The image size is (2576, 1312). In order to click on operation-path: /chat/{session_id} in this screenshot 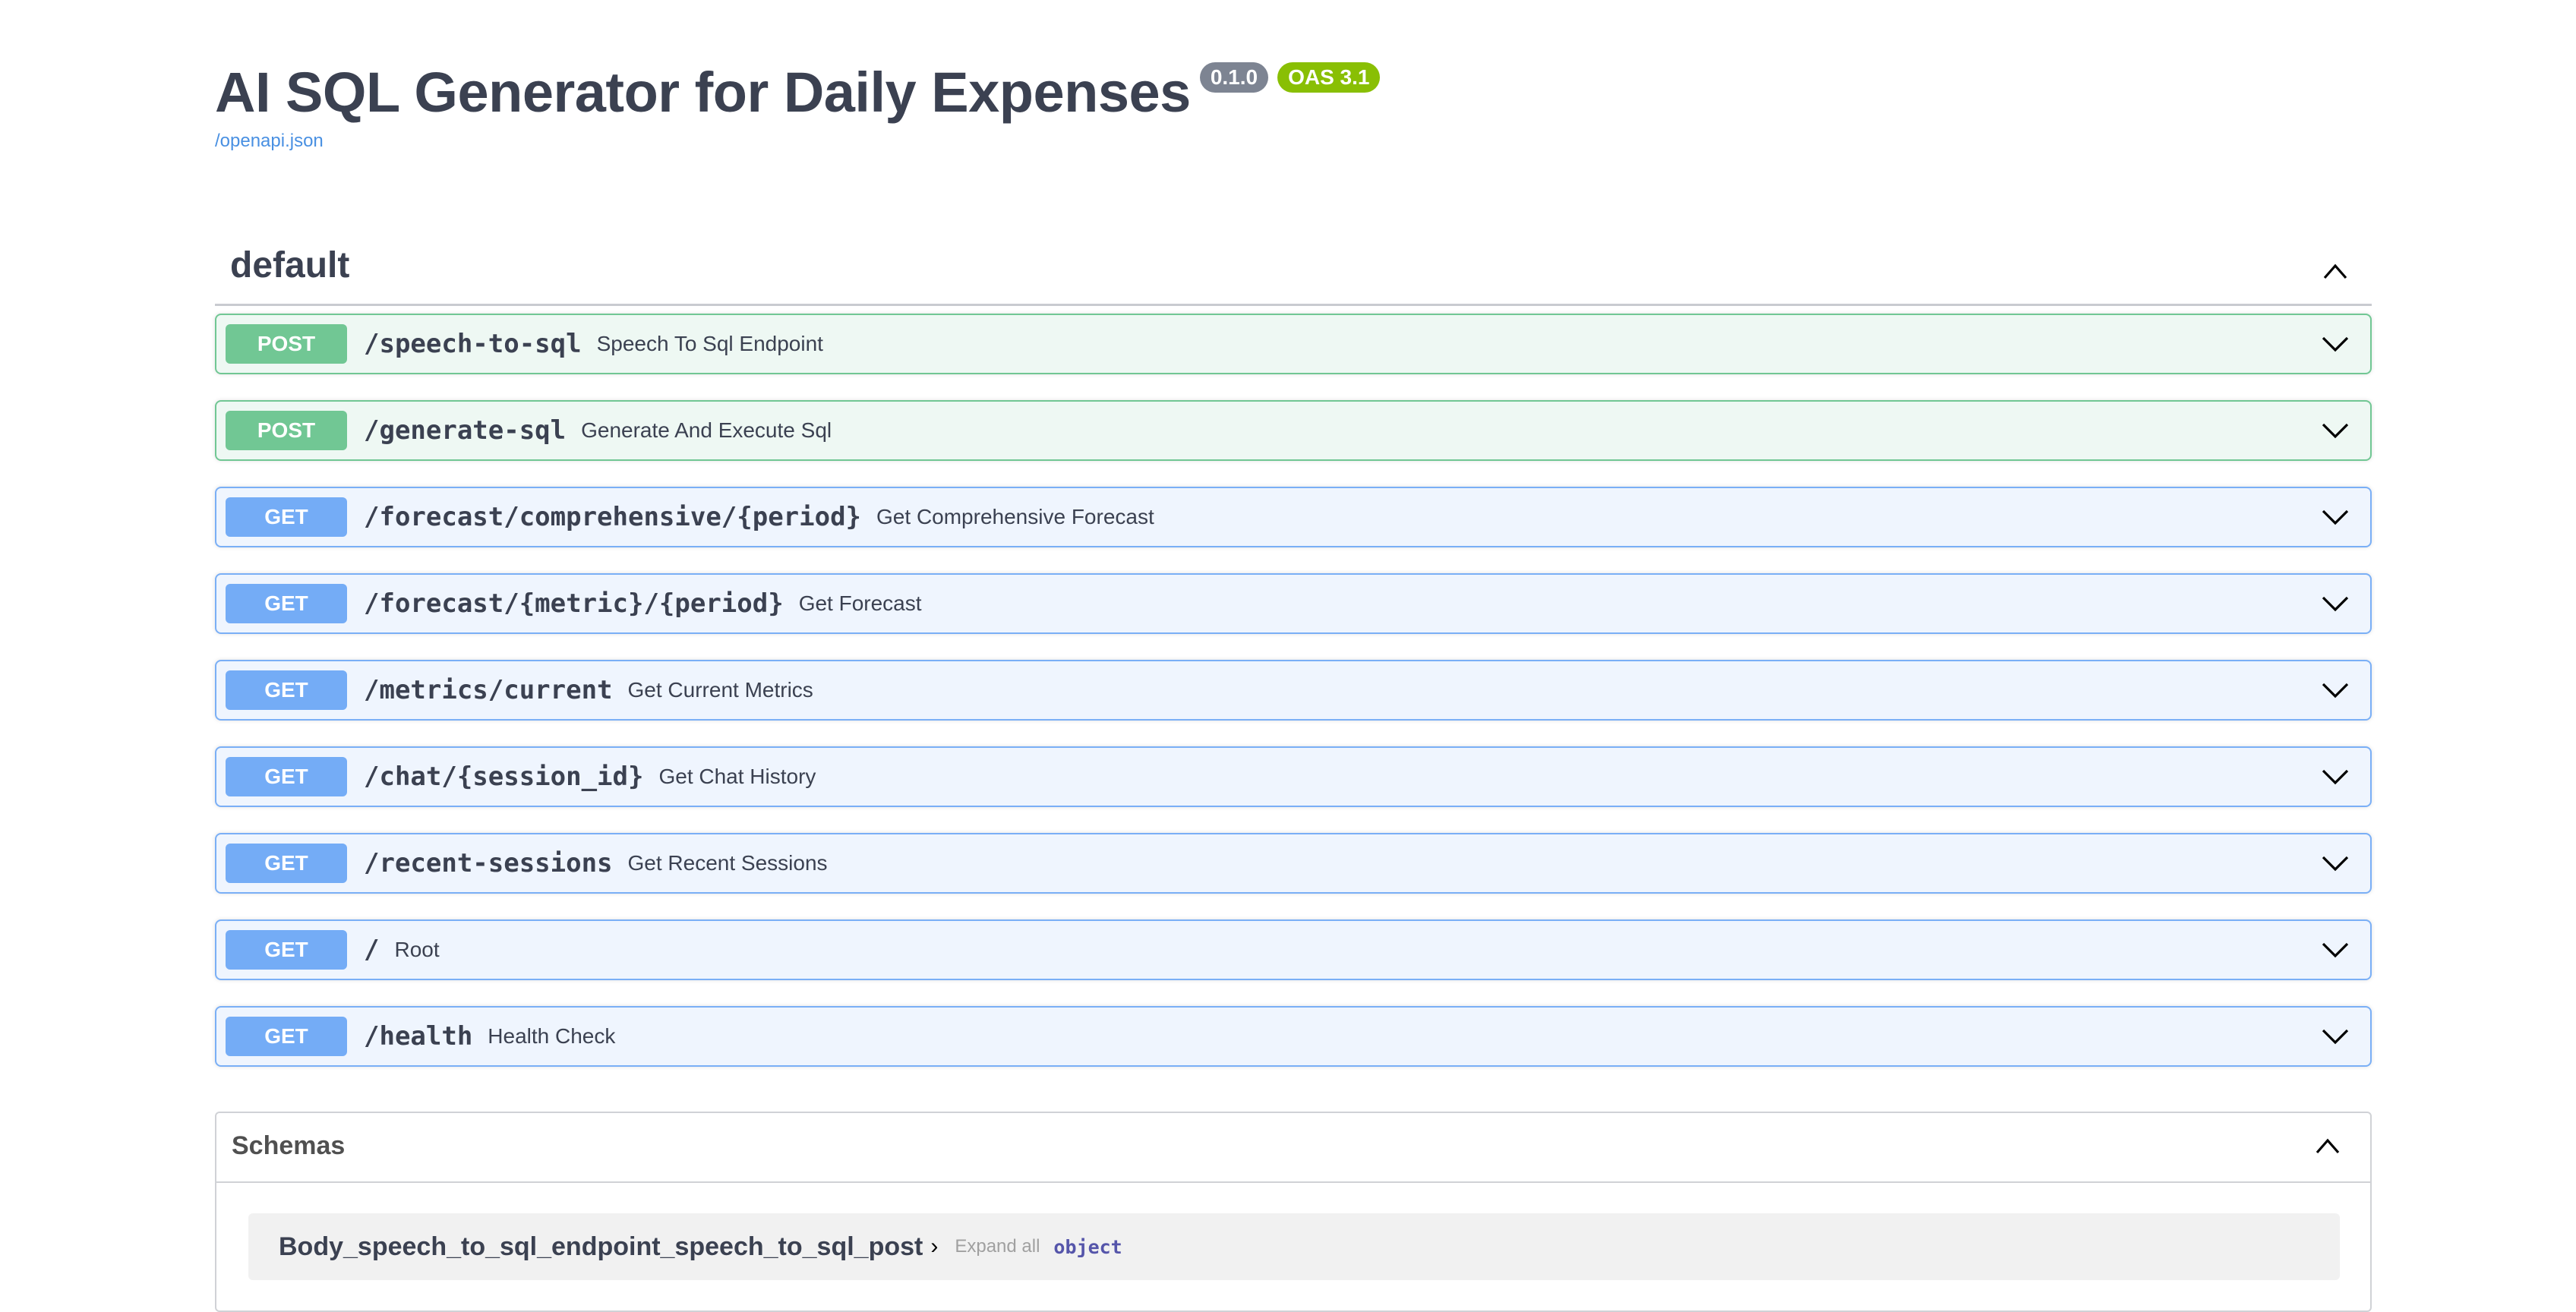, I will do `click(504, 777)`.